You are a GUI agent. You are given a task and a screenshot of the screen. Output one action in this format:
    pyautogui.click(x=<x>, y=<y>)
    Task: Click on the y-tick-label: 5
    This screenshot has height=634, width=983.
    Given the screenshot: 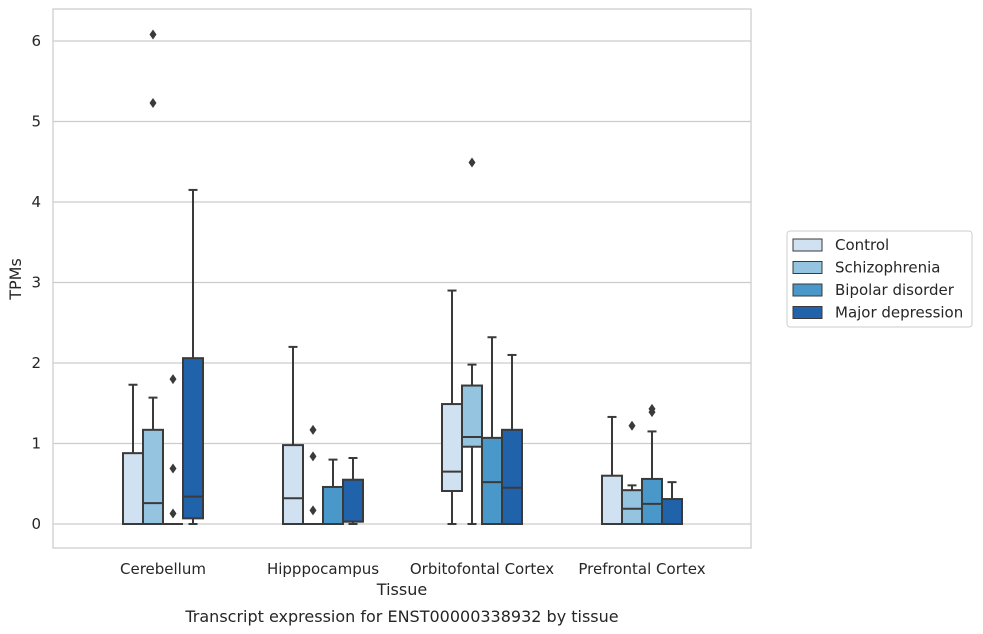 What is the action you would take?
    pyautogui.click(x=36, y=122)
    